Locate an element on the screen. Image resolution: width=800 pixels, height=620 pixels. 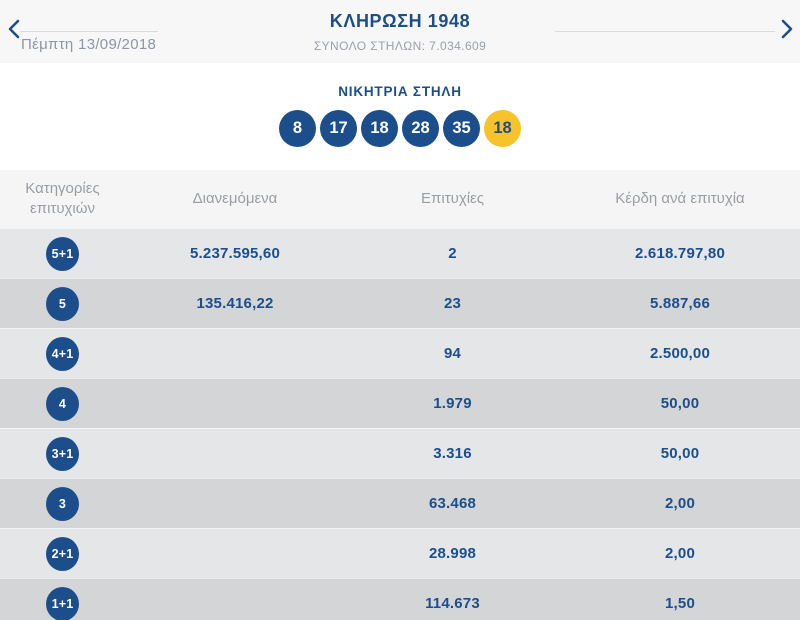
chevron-left-icon is located at coordinates (13, 31).